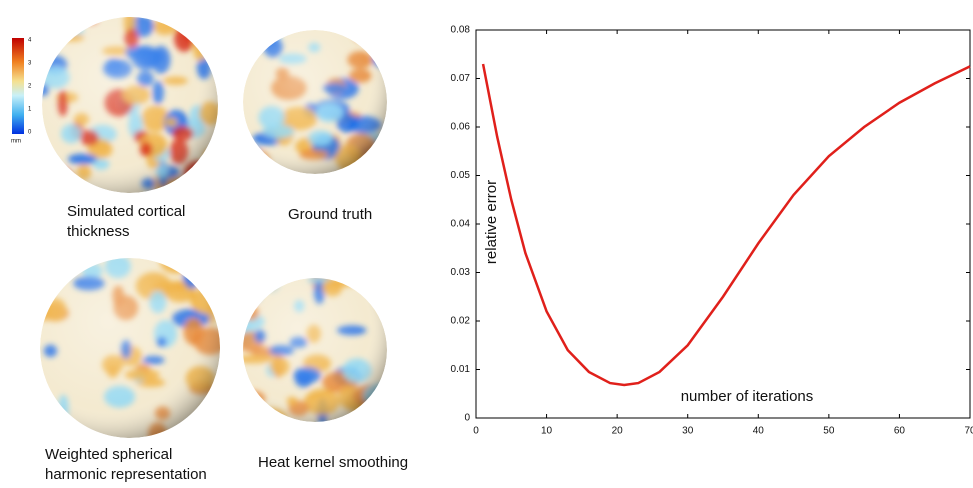 The width and height of the screenshot is (973, 488). What do you see at coordinates (108, 454) in the screenshot?
I see `caption: Weighted spherical` at bounding box center [108, 454].